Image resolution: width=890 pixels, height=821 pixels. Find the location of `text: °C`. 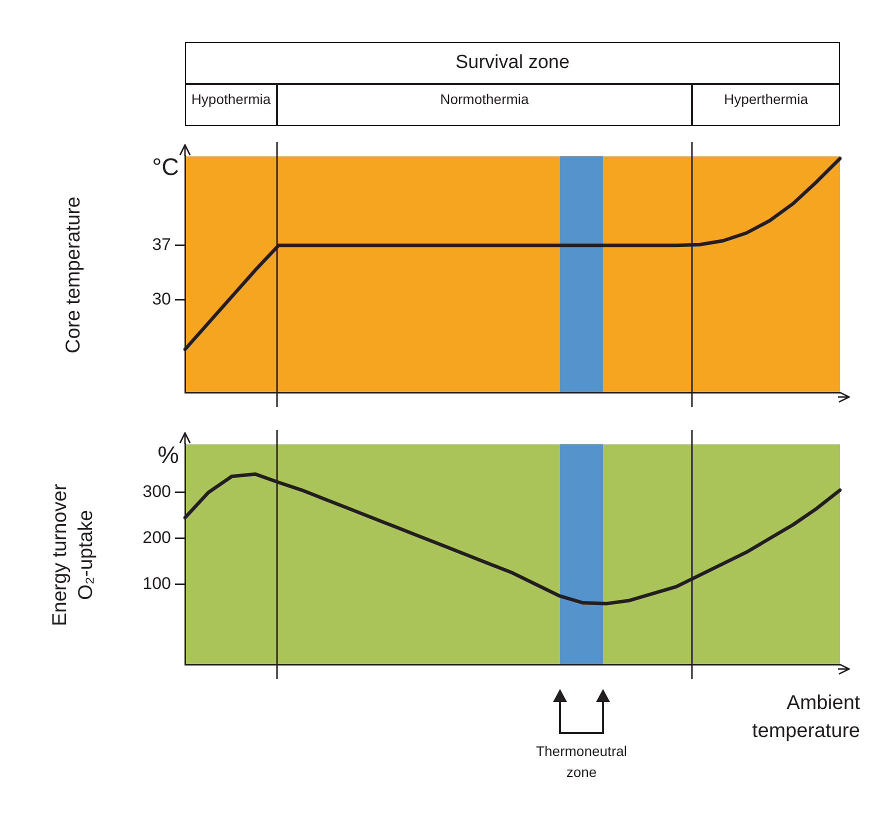

text: °C is located at coordinates (165, 167).